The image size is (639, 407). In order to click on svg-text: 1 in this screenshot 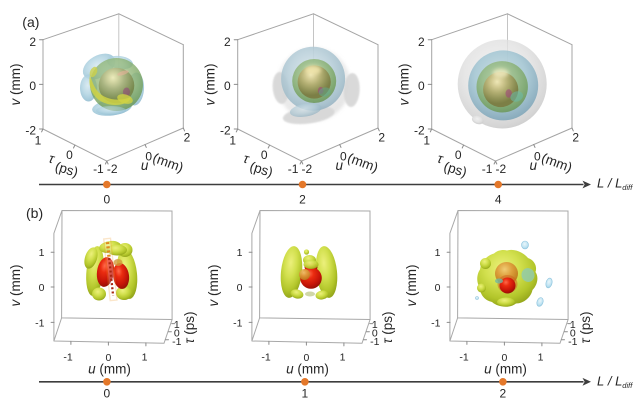, I will do `click(305, 394)`.